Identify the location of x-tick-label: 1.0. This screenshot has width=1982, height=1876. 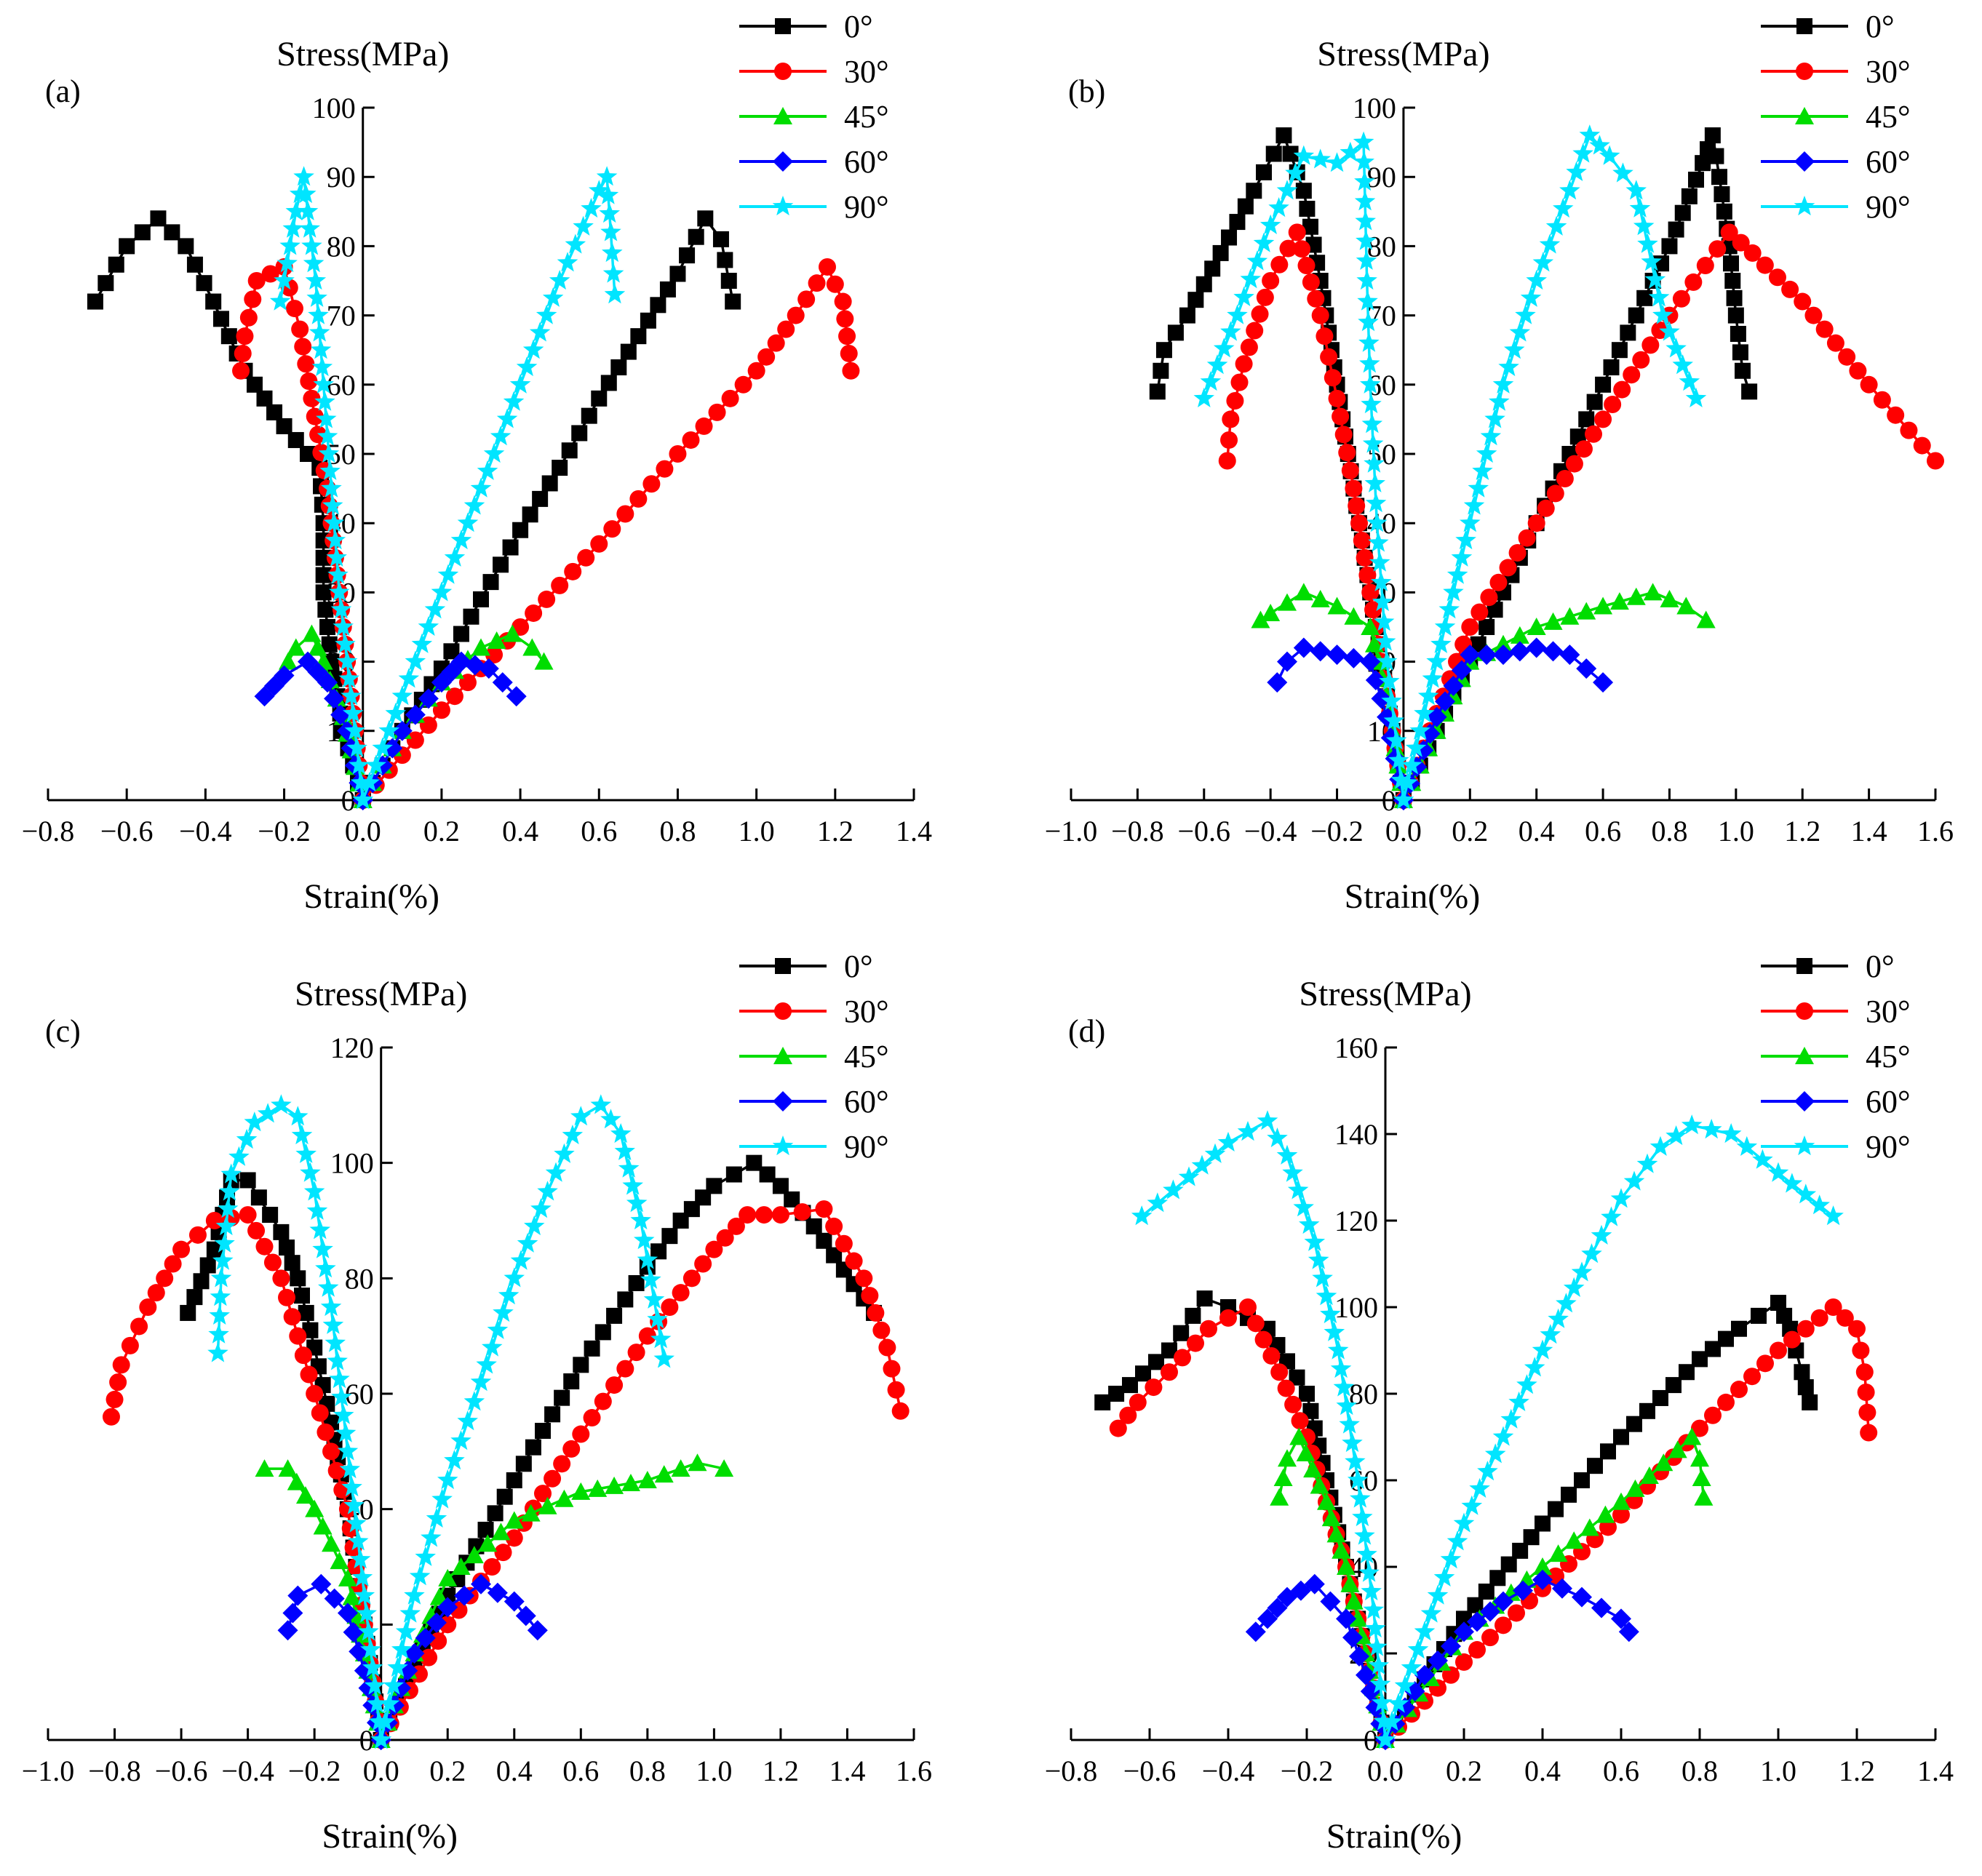
(1736, 831).